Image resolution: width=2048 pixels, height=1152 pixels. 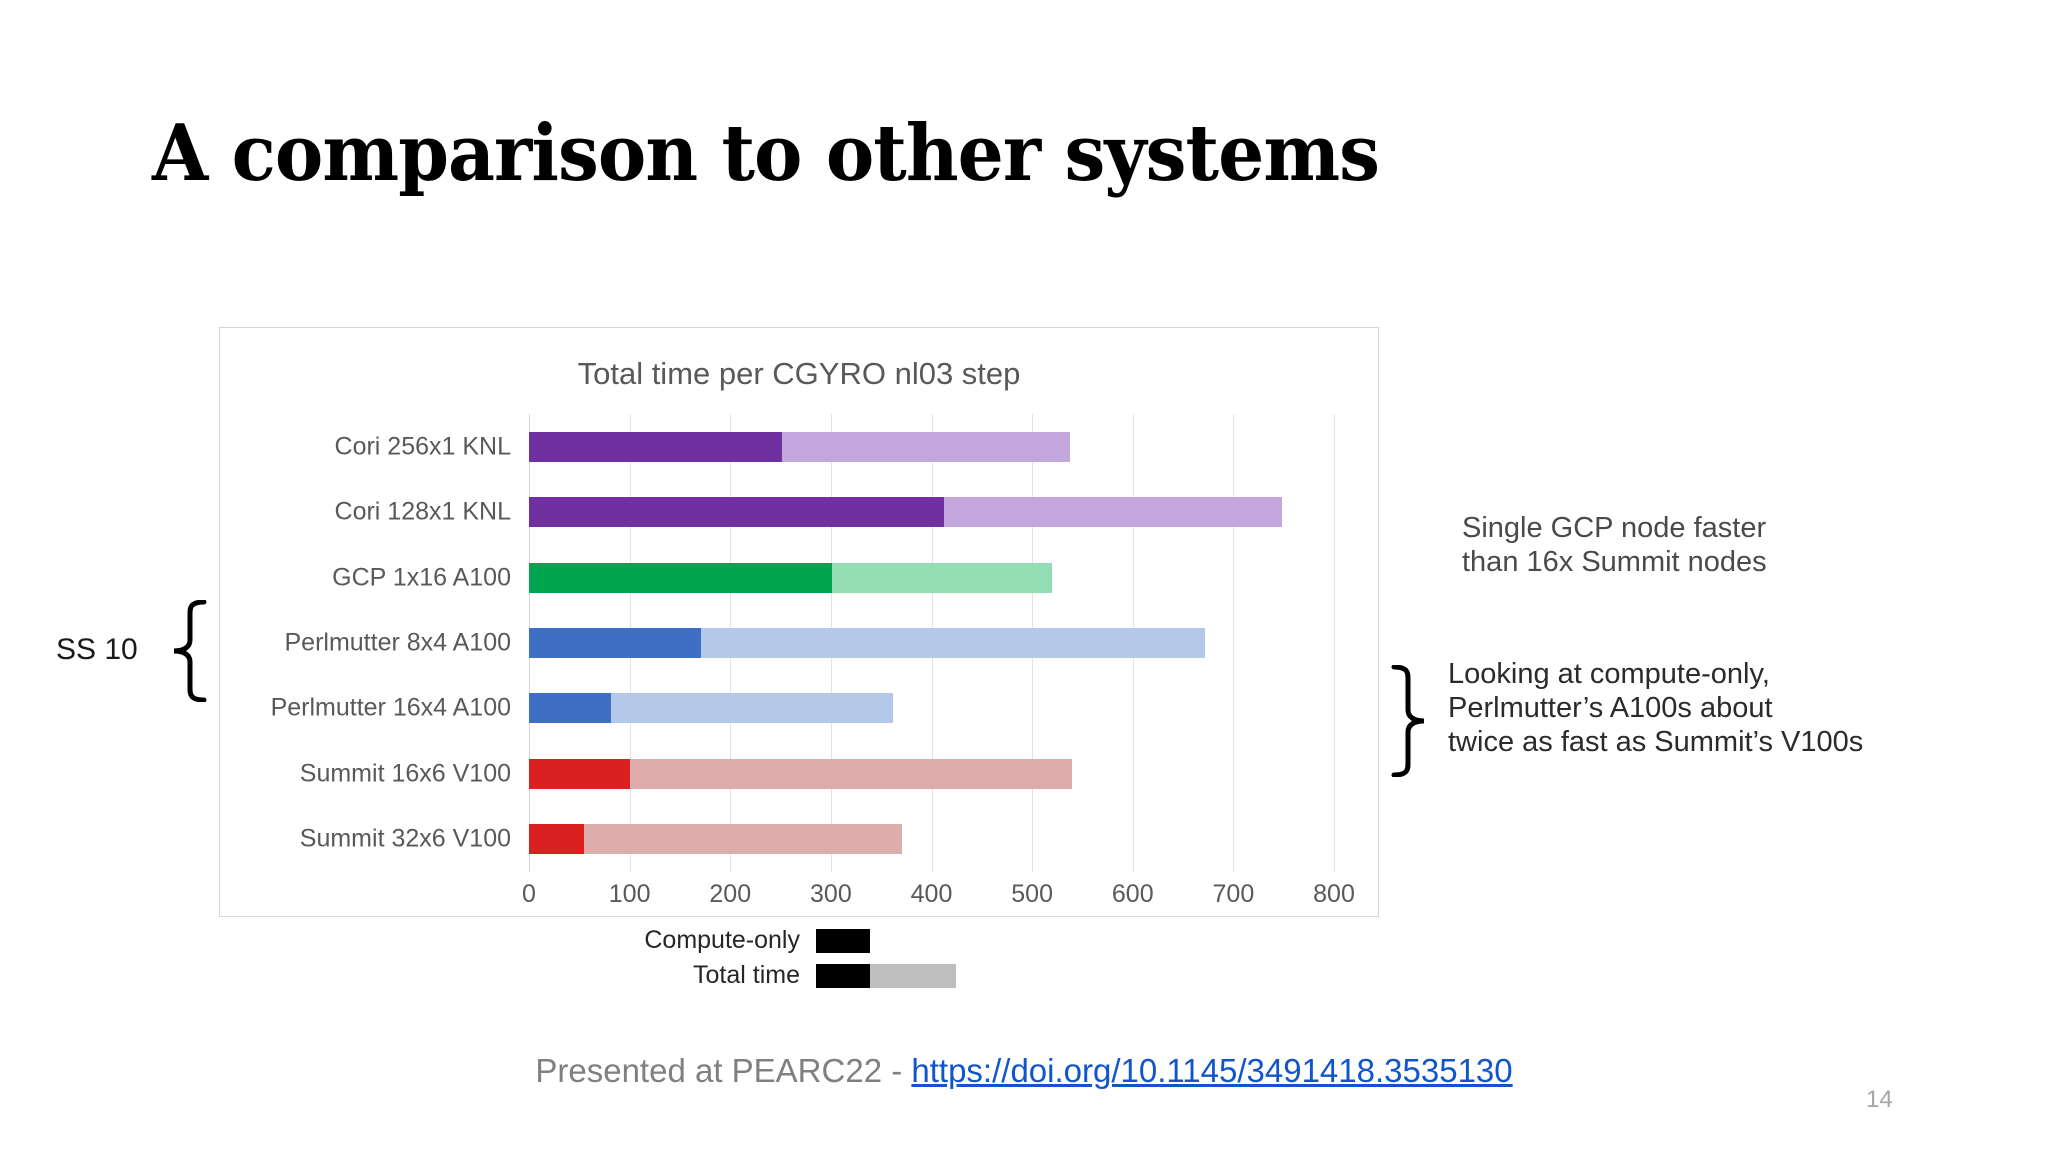 I want to click on page-title: A comparison to other systems, so click(x=766, y=153).